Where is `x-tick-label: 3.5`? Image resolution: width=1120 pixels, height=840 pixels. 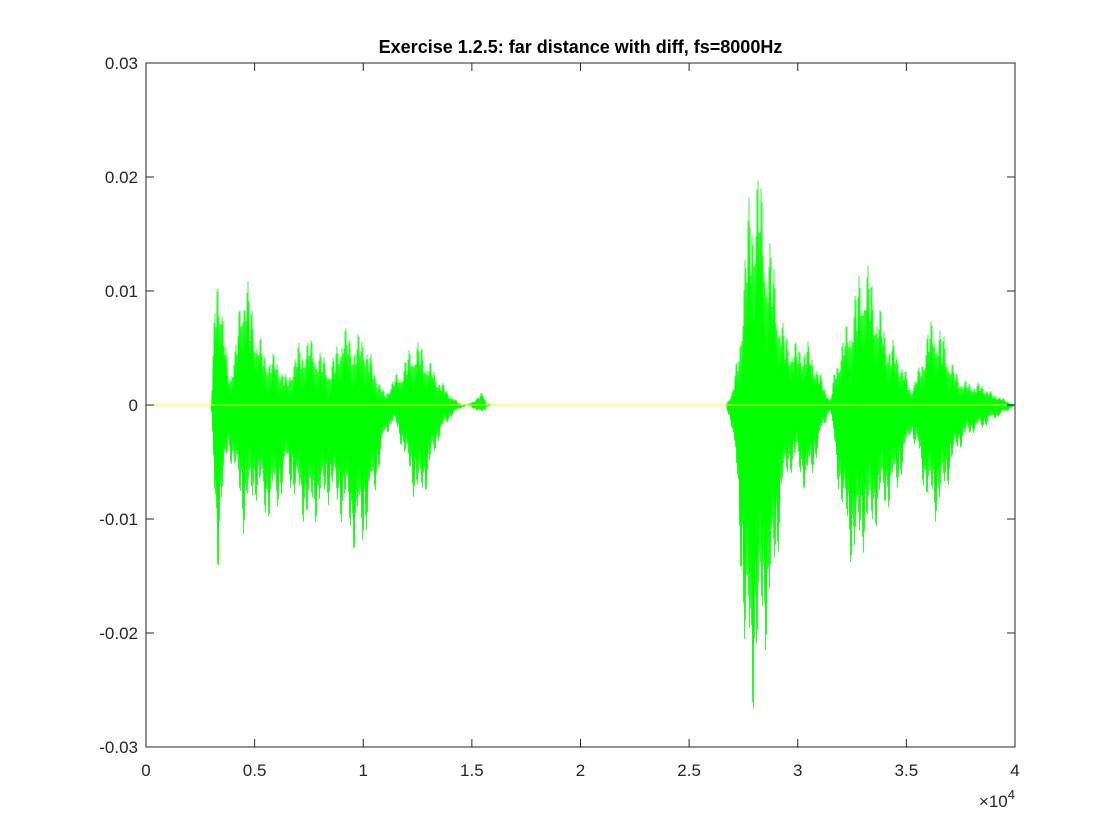
x-tick-label: 3.5 is located at coordinates (907, 770).